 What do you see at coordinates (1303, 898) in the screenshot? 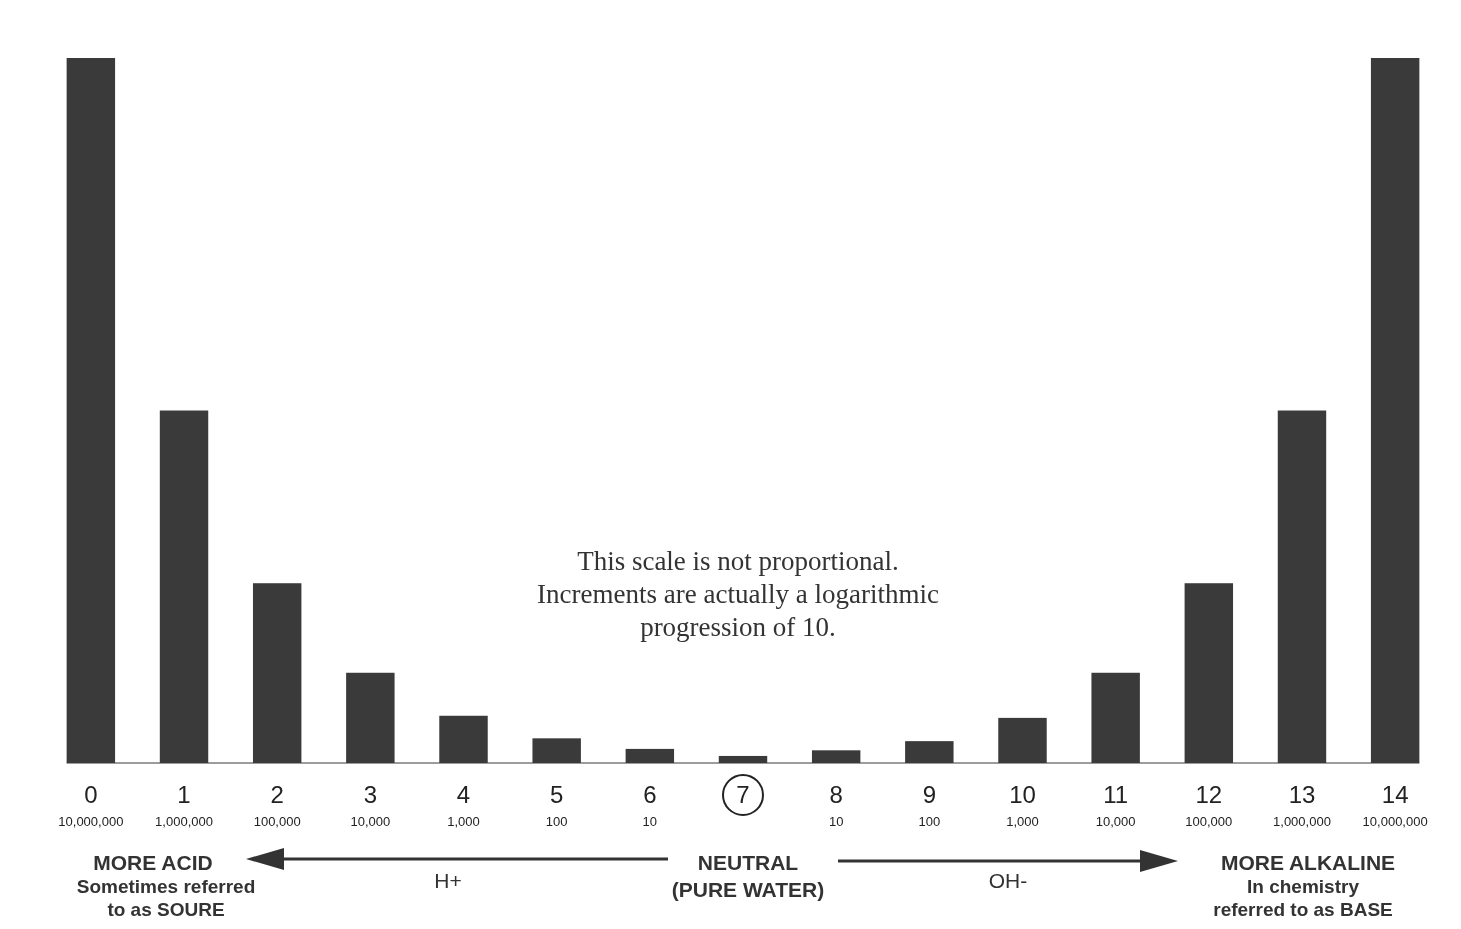
I see `text: In chemistry referred to as BASE` at bounding box center [1303, 898].